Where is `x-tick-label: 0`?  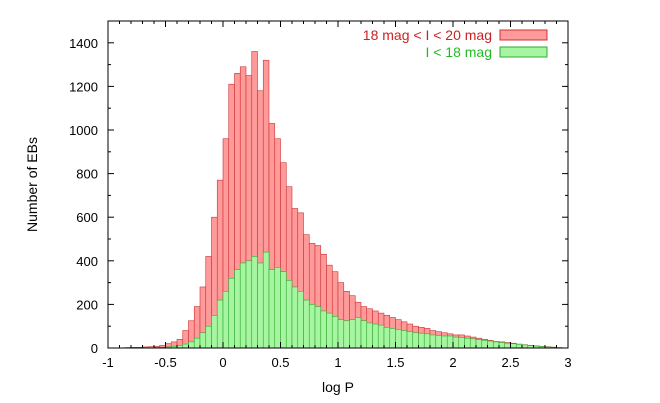
x-tick-label: 0 is located at coordinates (222, 362).